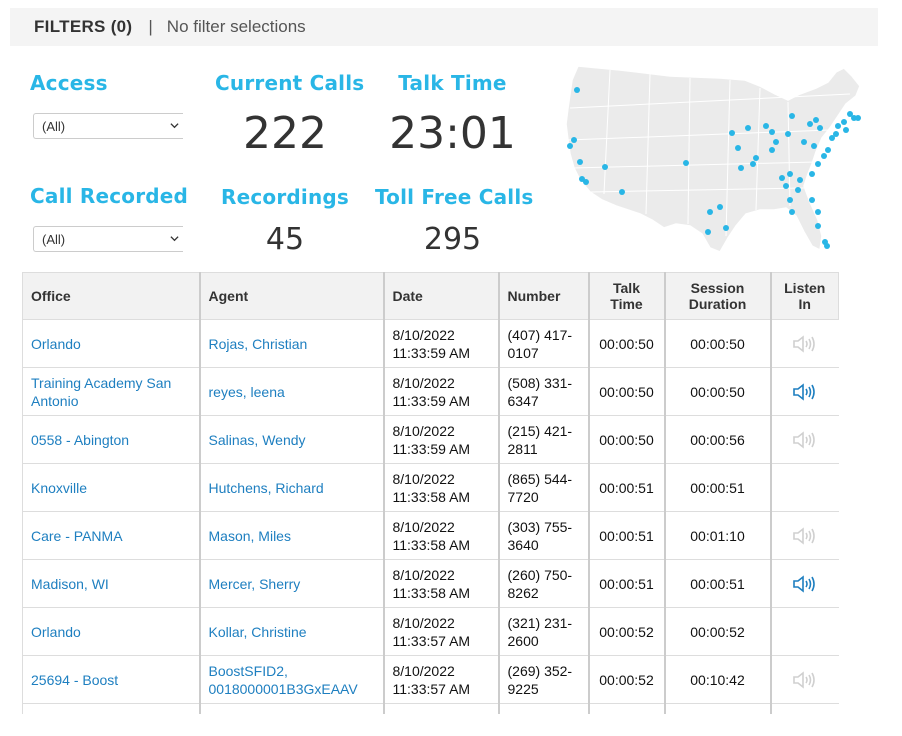 The height and width of the screenshot is (736, 902). I want to click on recordings-title: Recordings, so click(285, 197).